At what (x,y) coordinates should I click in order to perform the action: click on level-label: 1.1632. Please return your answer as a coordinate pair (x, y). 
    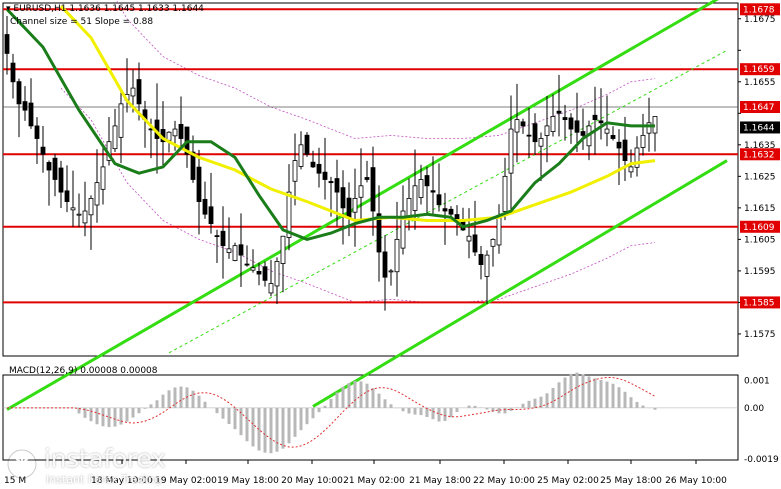
    Looking at the image, I should click on (759, 155).